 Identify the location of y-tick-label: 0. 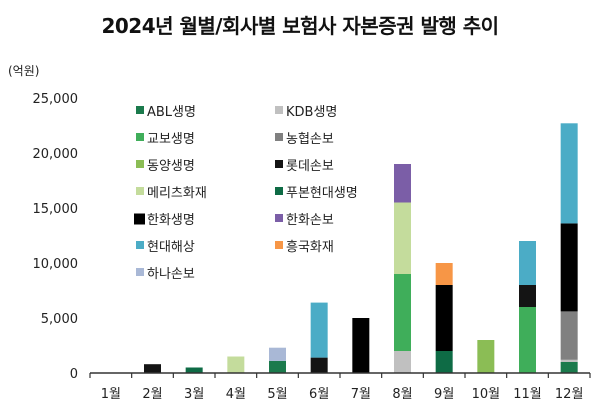
(74, 374).